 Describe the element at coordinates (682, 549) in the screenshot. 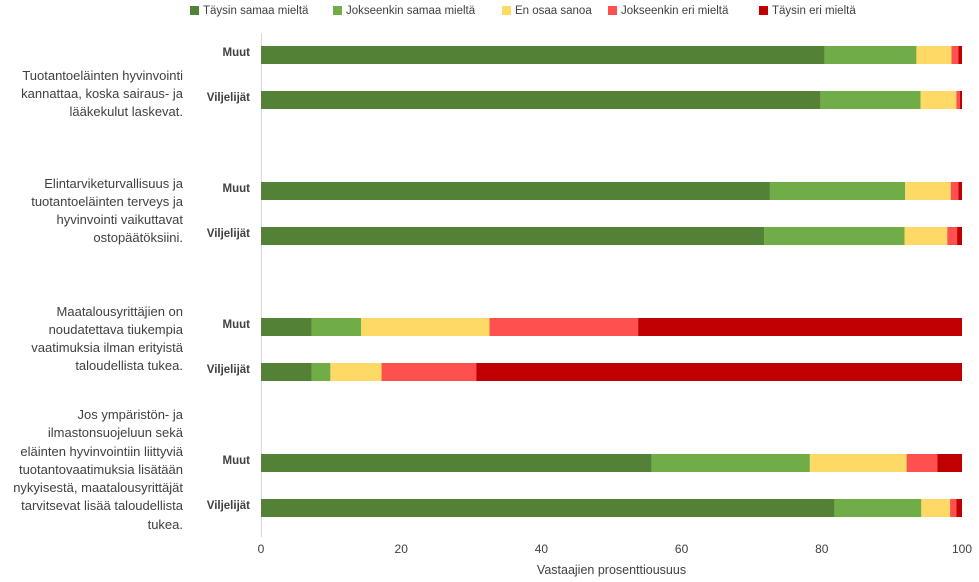

I see `x-tick-label: 60` at that location.